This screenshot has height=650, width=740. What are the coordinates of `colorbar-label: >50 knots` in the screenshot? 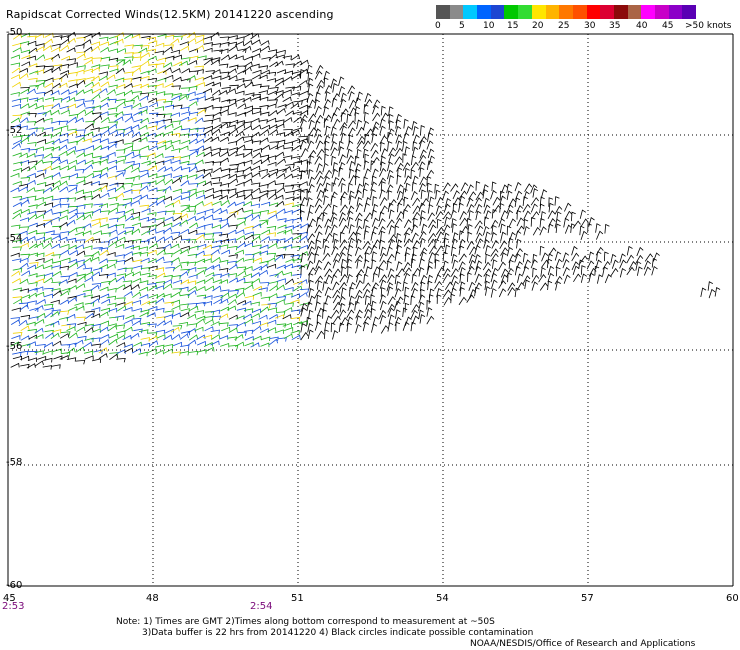 It's located at (708, 26).